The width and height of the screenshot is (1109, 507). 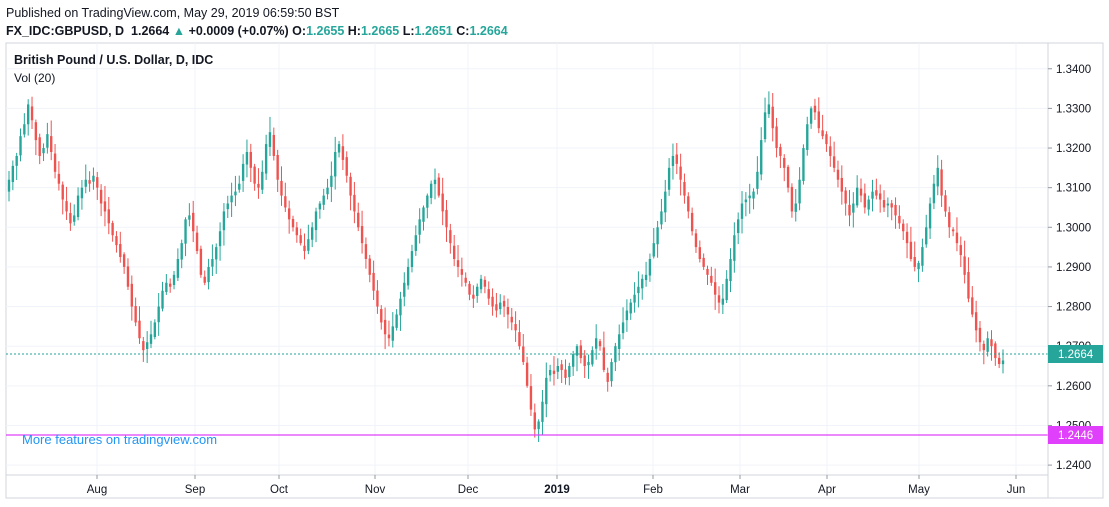 I want to click on y-tick-label: 1.3300, so click(x=1073, y=109).